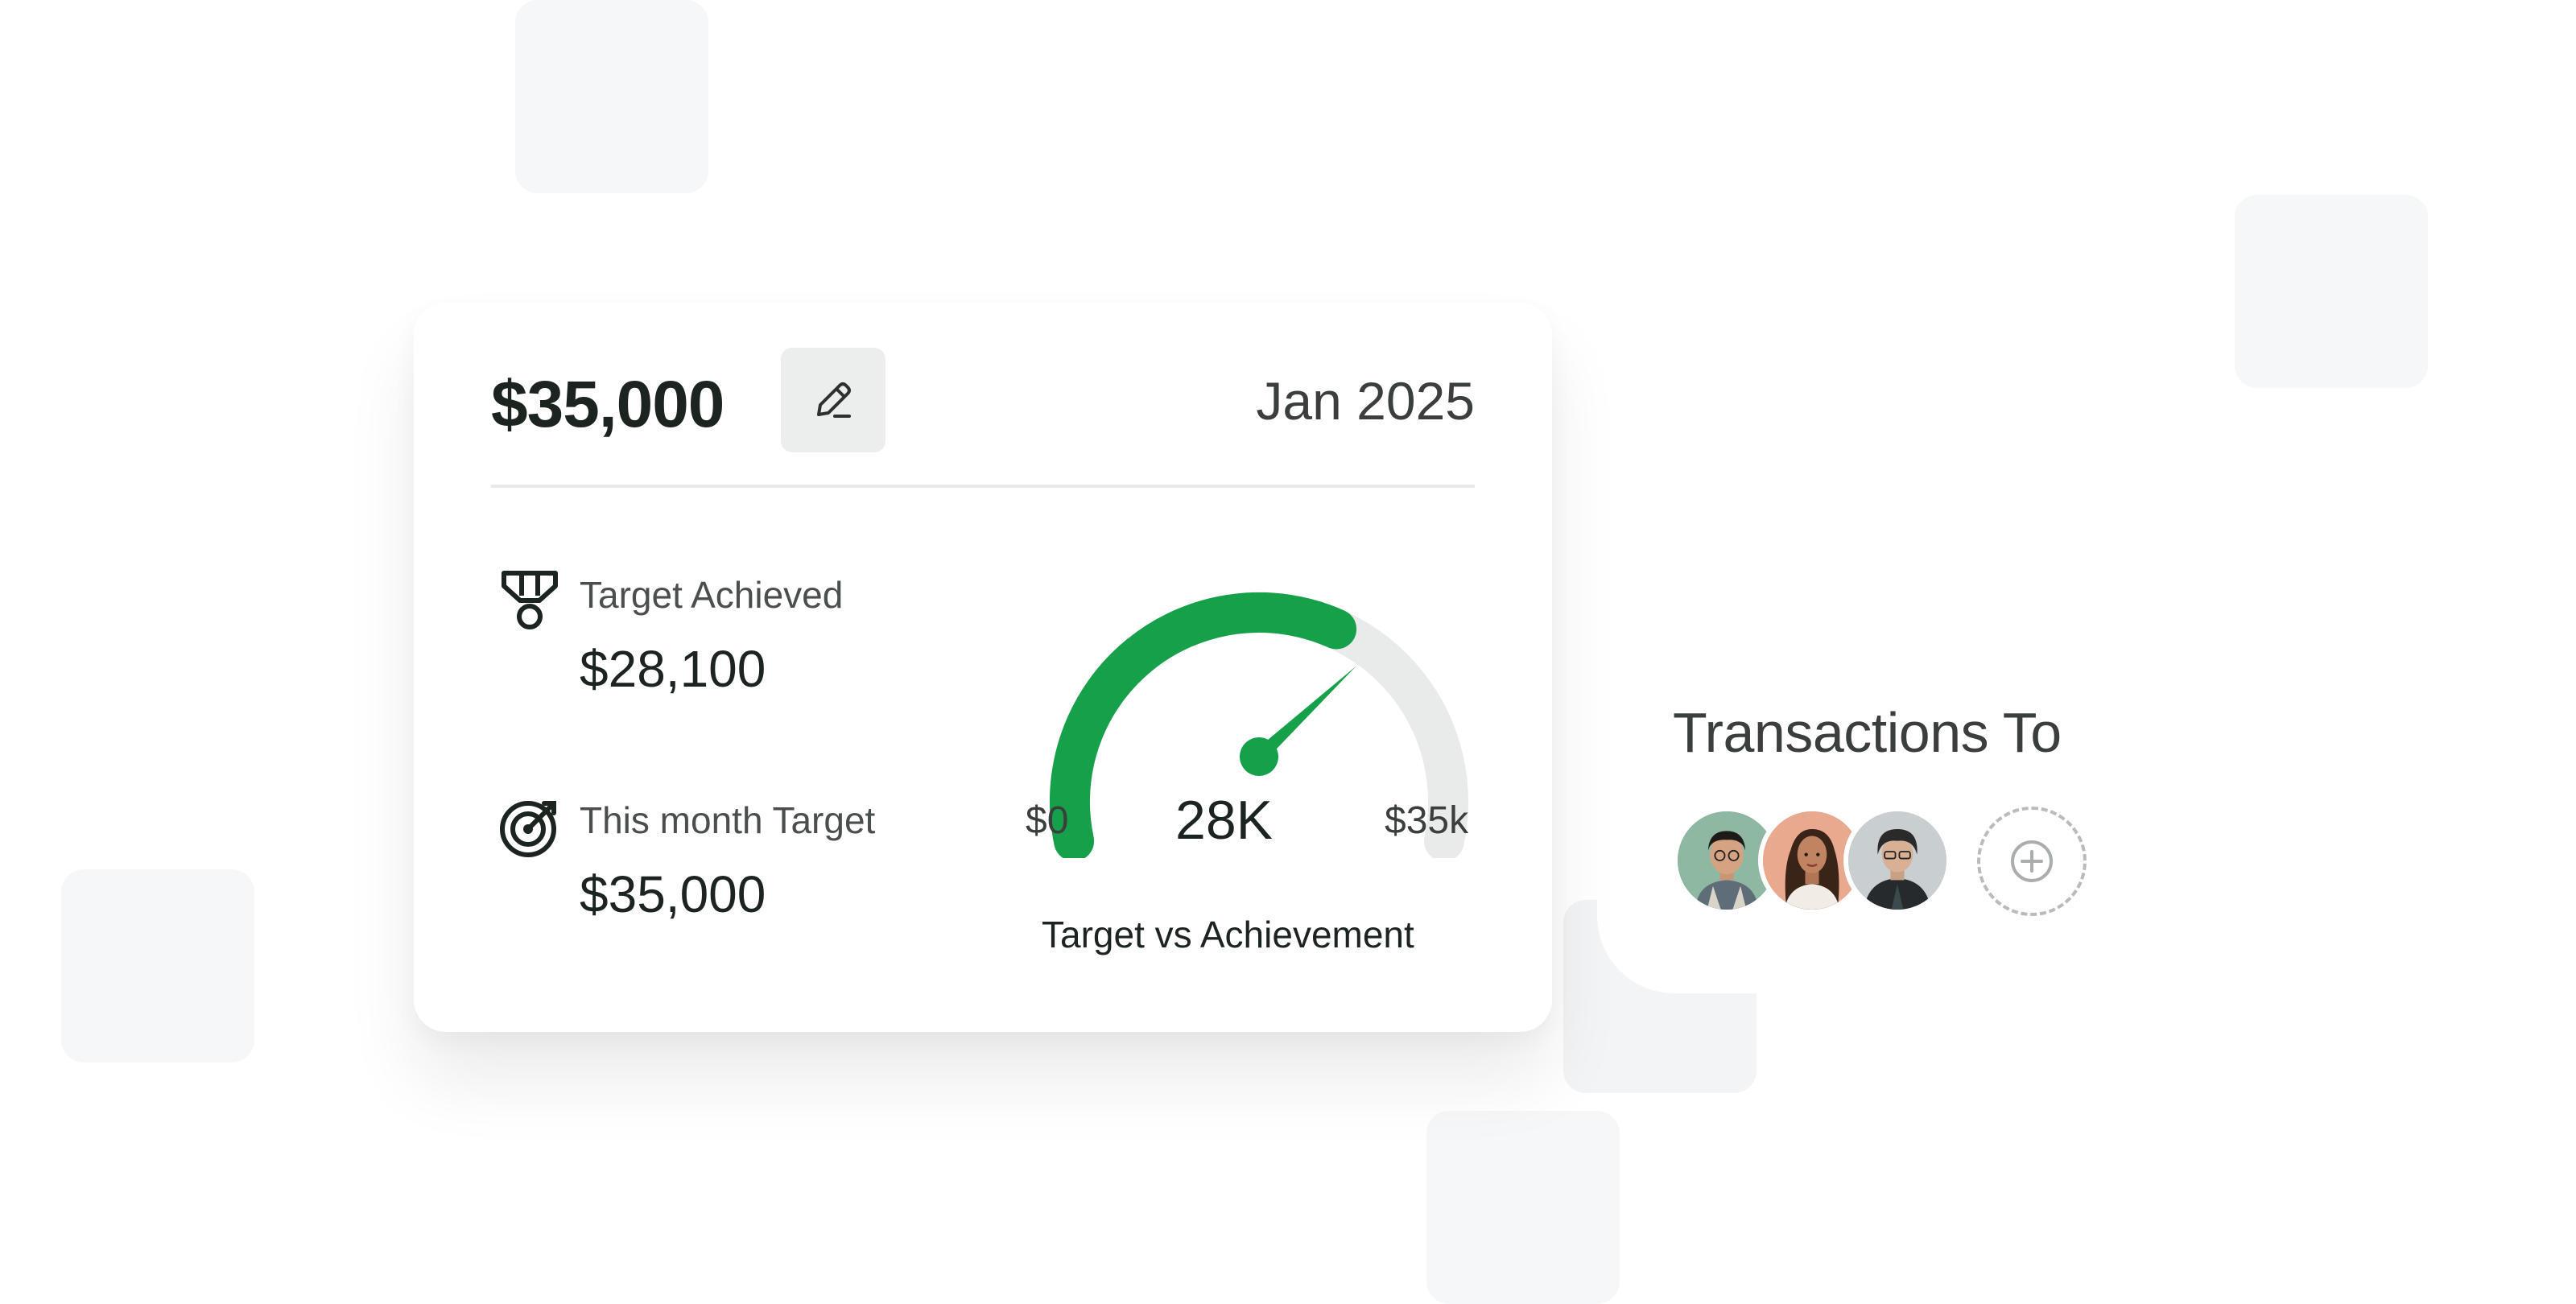 The height and width of the screenshot is (1304, 2576). I want to click on target-icon, so click(528, 829).